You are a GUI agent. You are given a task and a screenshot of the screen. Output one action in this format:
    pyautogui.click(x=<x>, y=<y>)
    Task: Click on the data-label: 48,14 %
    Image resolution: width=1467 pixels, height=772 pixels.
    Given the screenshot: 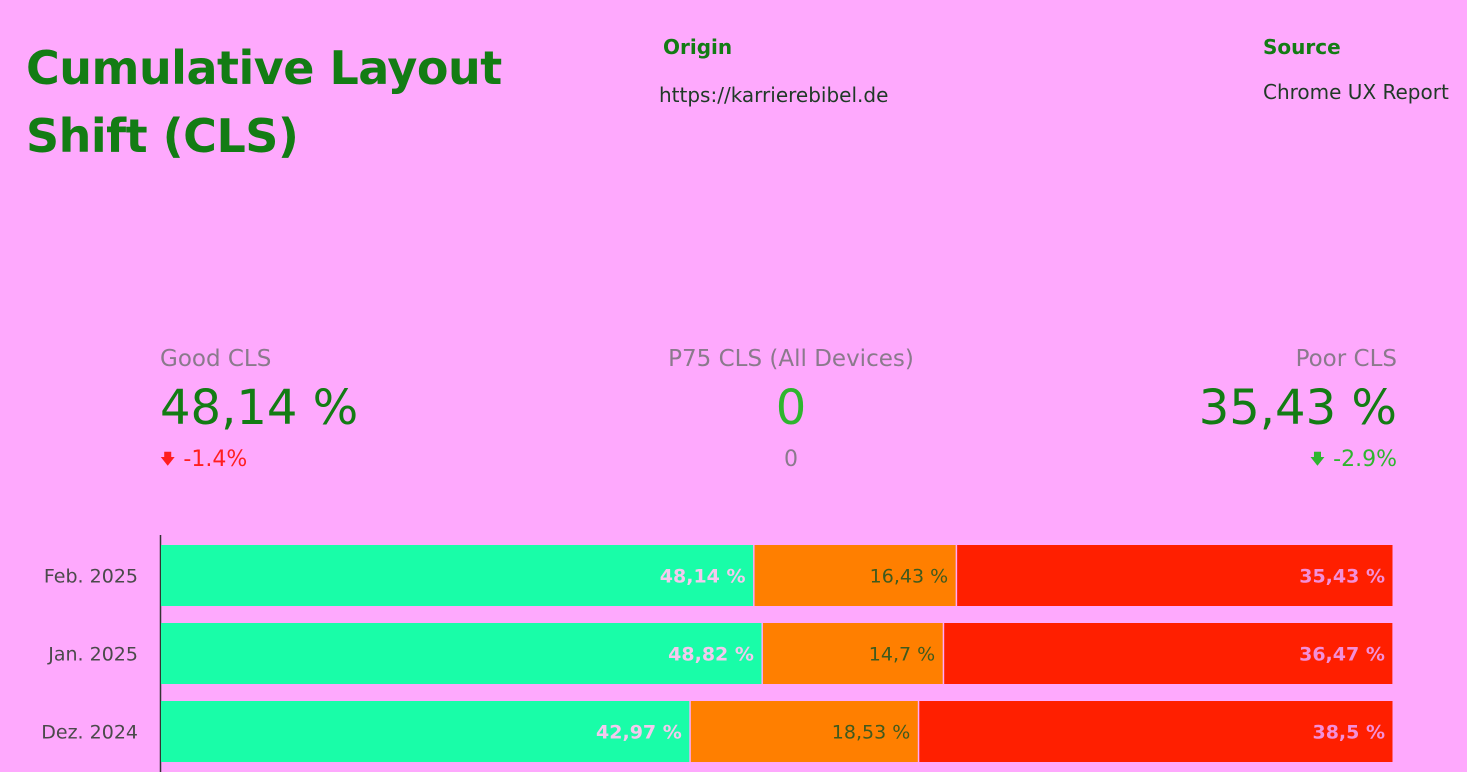 What is the action you would take?
    pyautogui.click(x=703, y=577)
    